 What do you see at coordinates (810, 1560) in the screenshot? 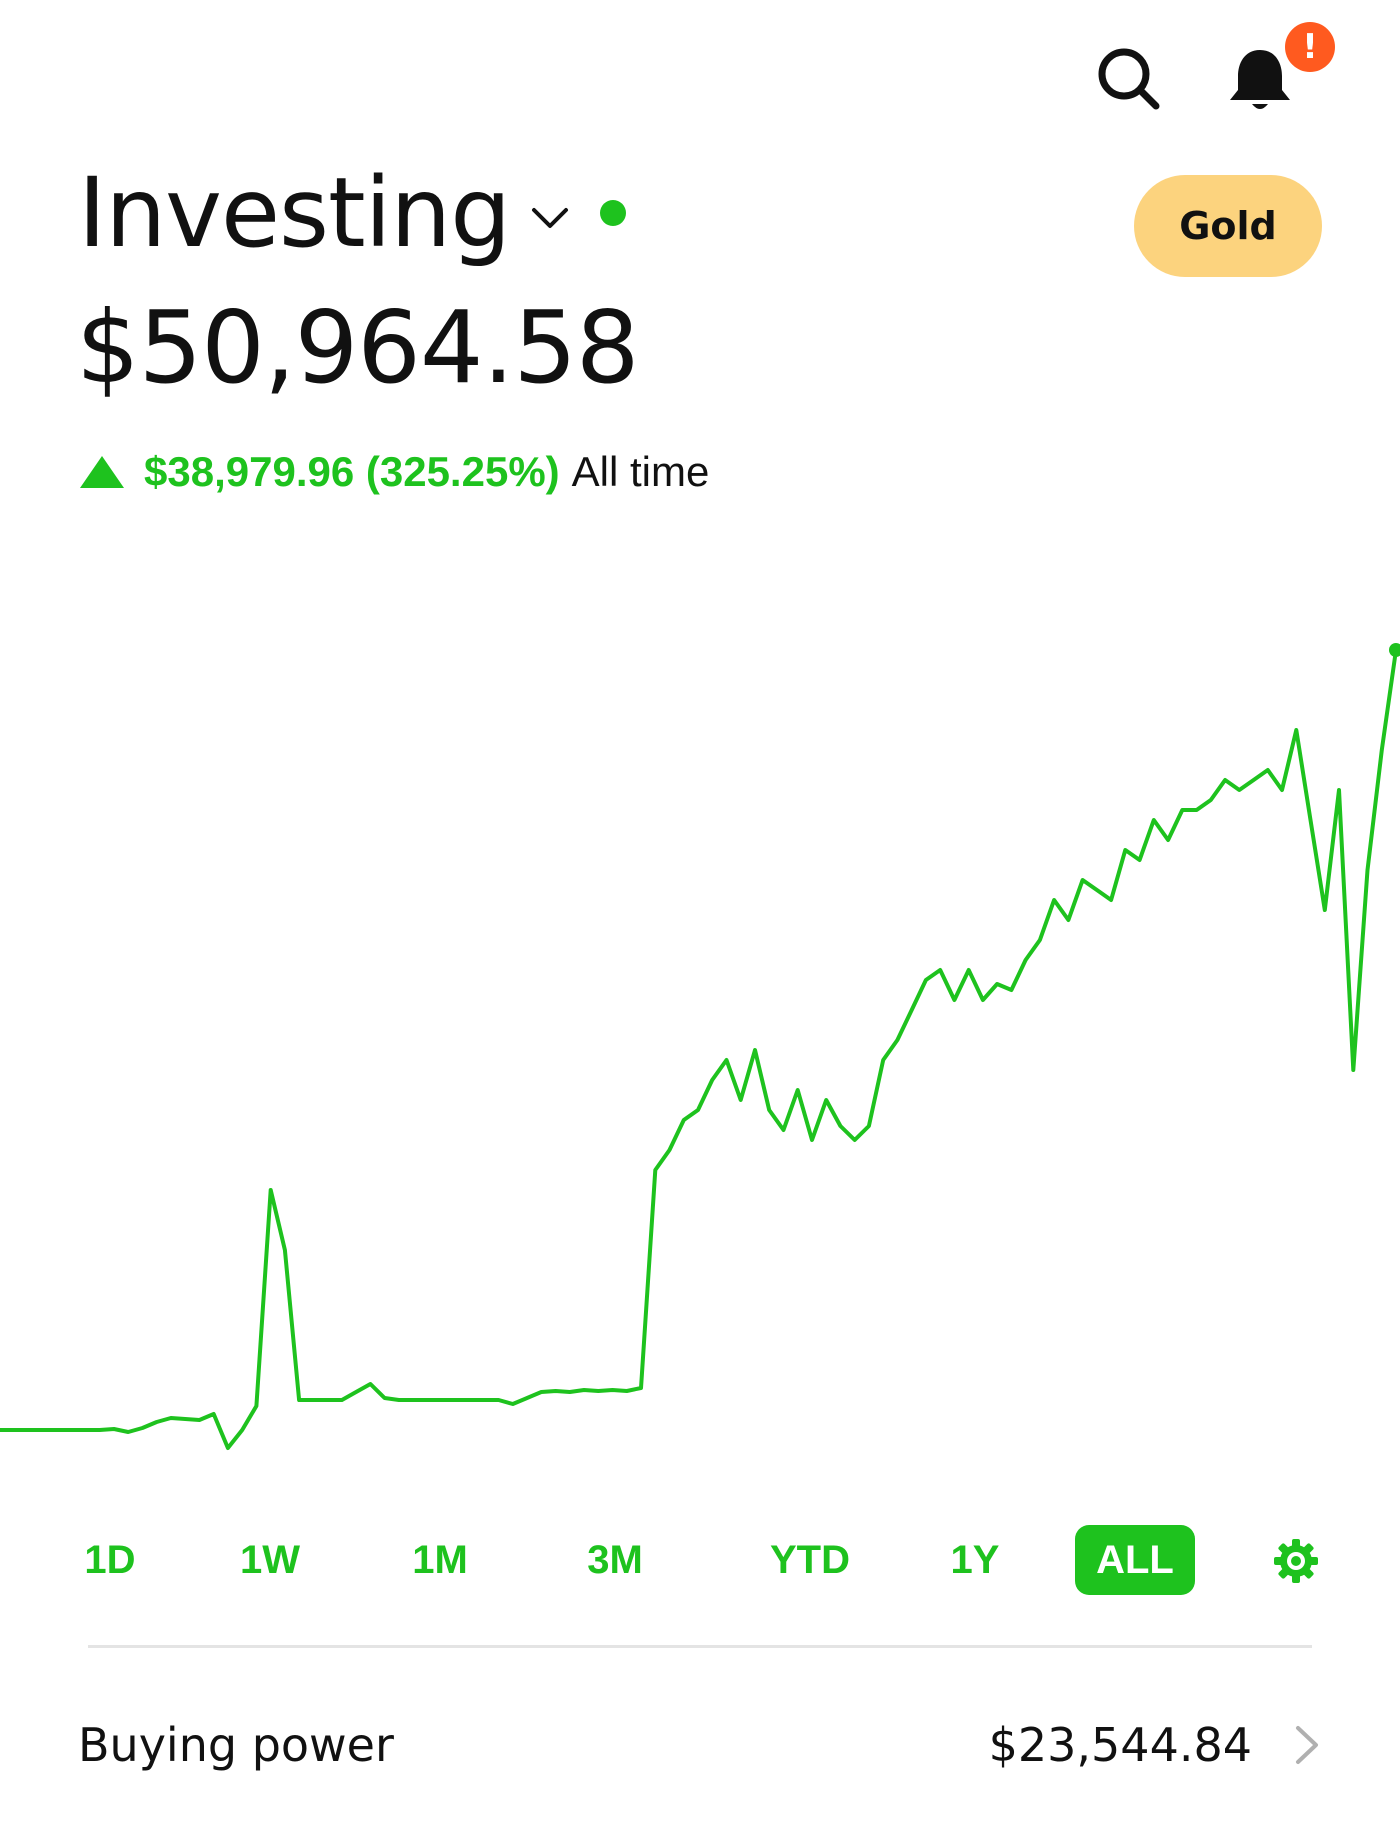
I see `range-ytd: YTD` at bounding box center [810, 1560].